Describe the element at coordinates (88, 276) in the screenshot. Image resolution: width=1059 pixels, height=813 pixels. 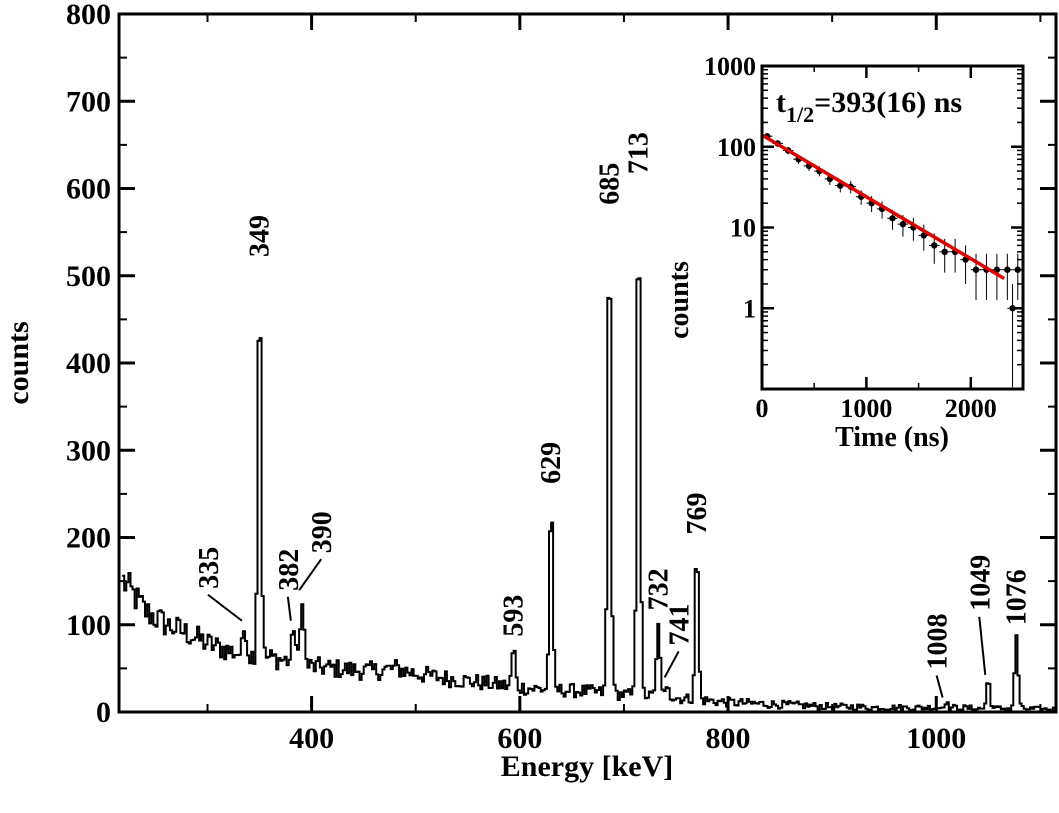
I see `y-tick-label: 500` at that location.